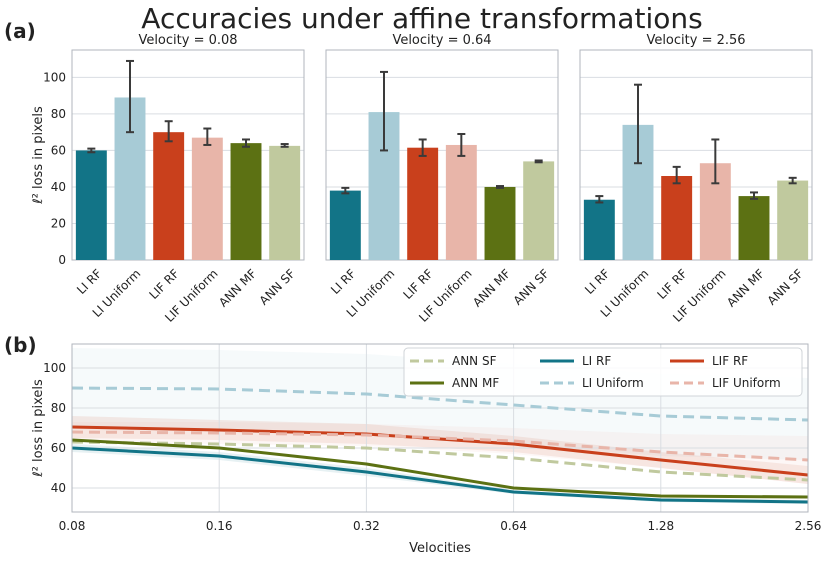 This screenshot has width=830, height=563. What do you see at coordinates (20, 31) in the screenshot?
I see `panel-a-label: (a)` at bounding box center [20, 31].